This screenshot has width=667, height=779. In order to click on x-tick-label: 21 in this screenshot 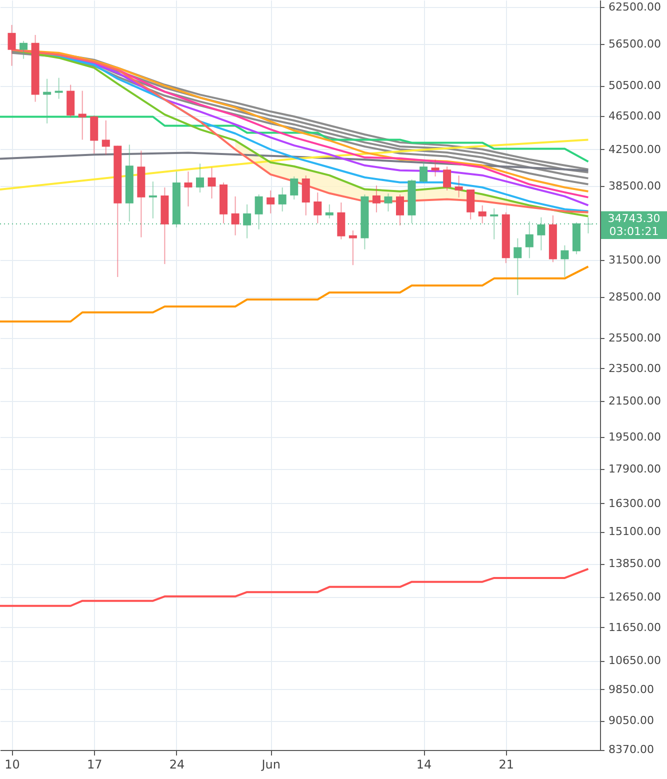, I will do `click(506, 765)`.